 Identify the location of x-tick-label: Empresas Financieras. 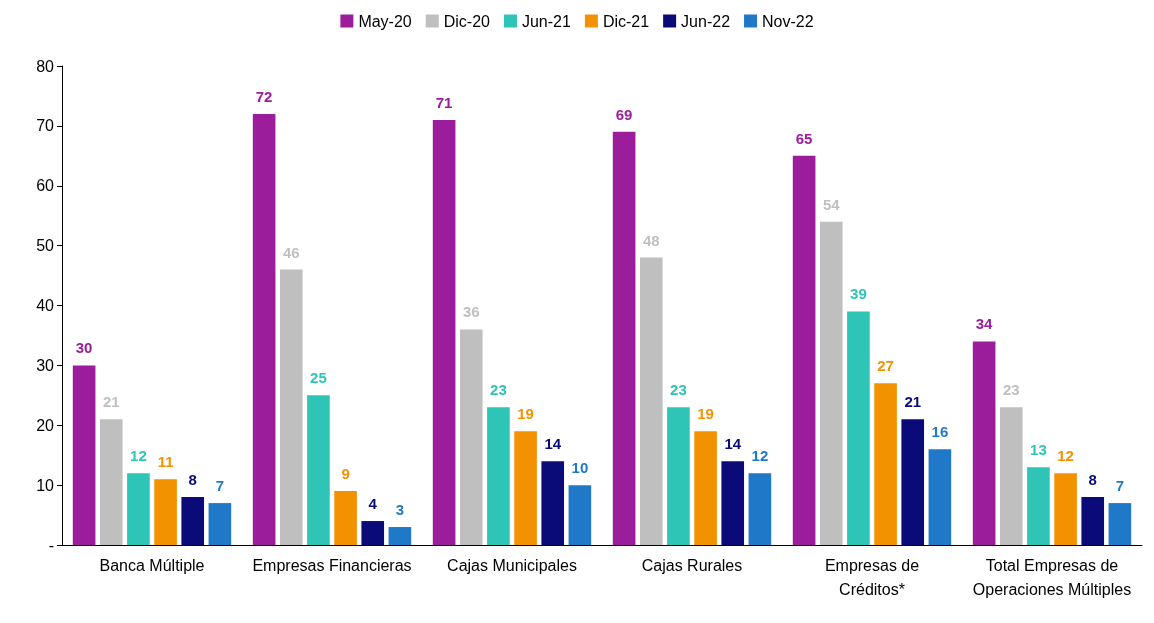
(332, 565).